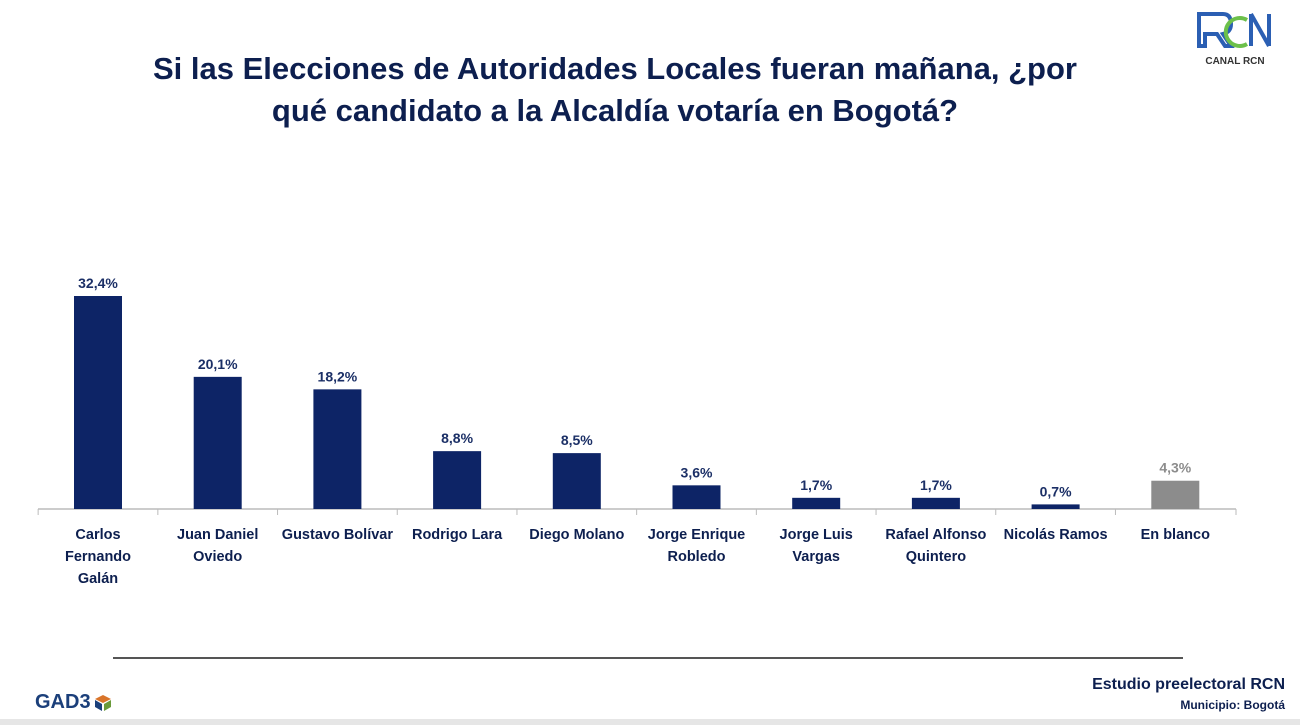 The height and width of the screenshot is (725, 1300). I want to click on category-label: Gustavo Bolívar, so click(338, 535).